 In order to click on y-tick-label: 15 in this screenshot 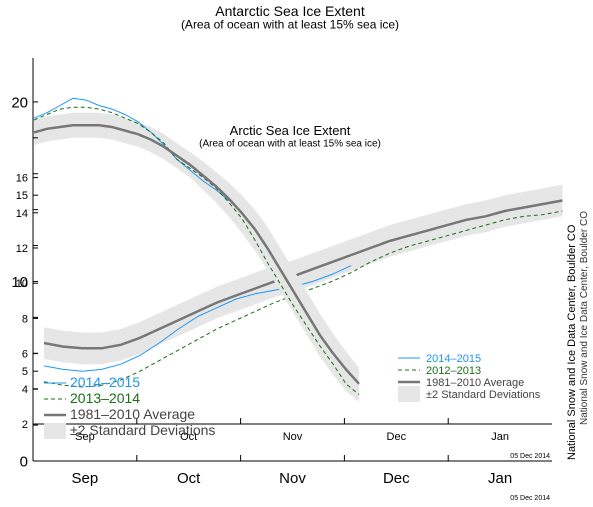, I will do `click(22, 196)`.